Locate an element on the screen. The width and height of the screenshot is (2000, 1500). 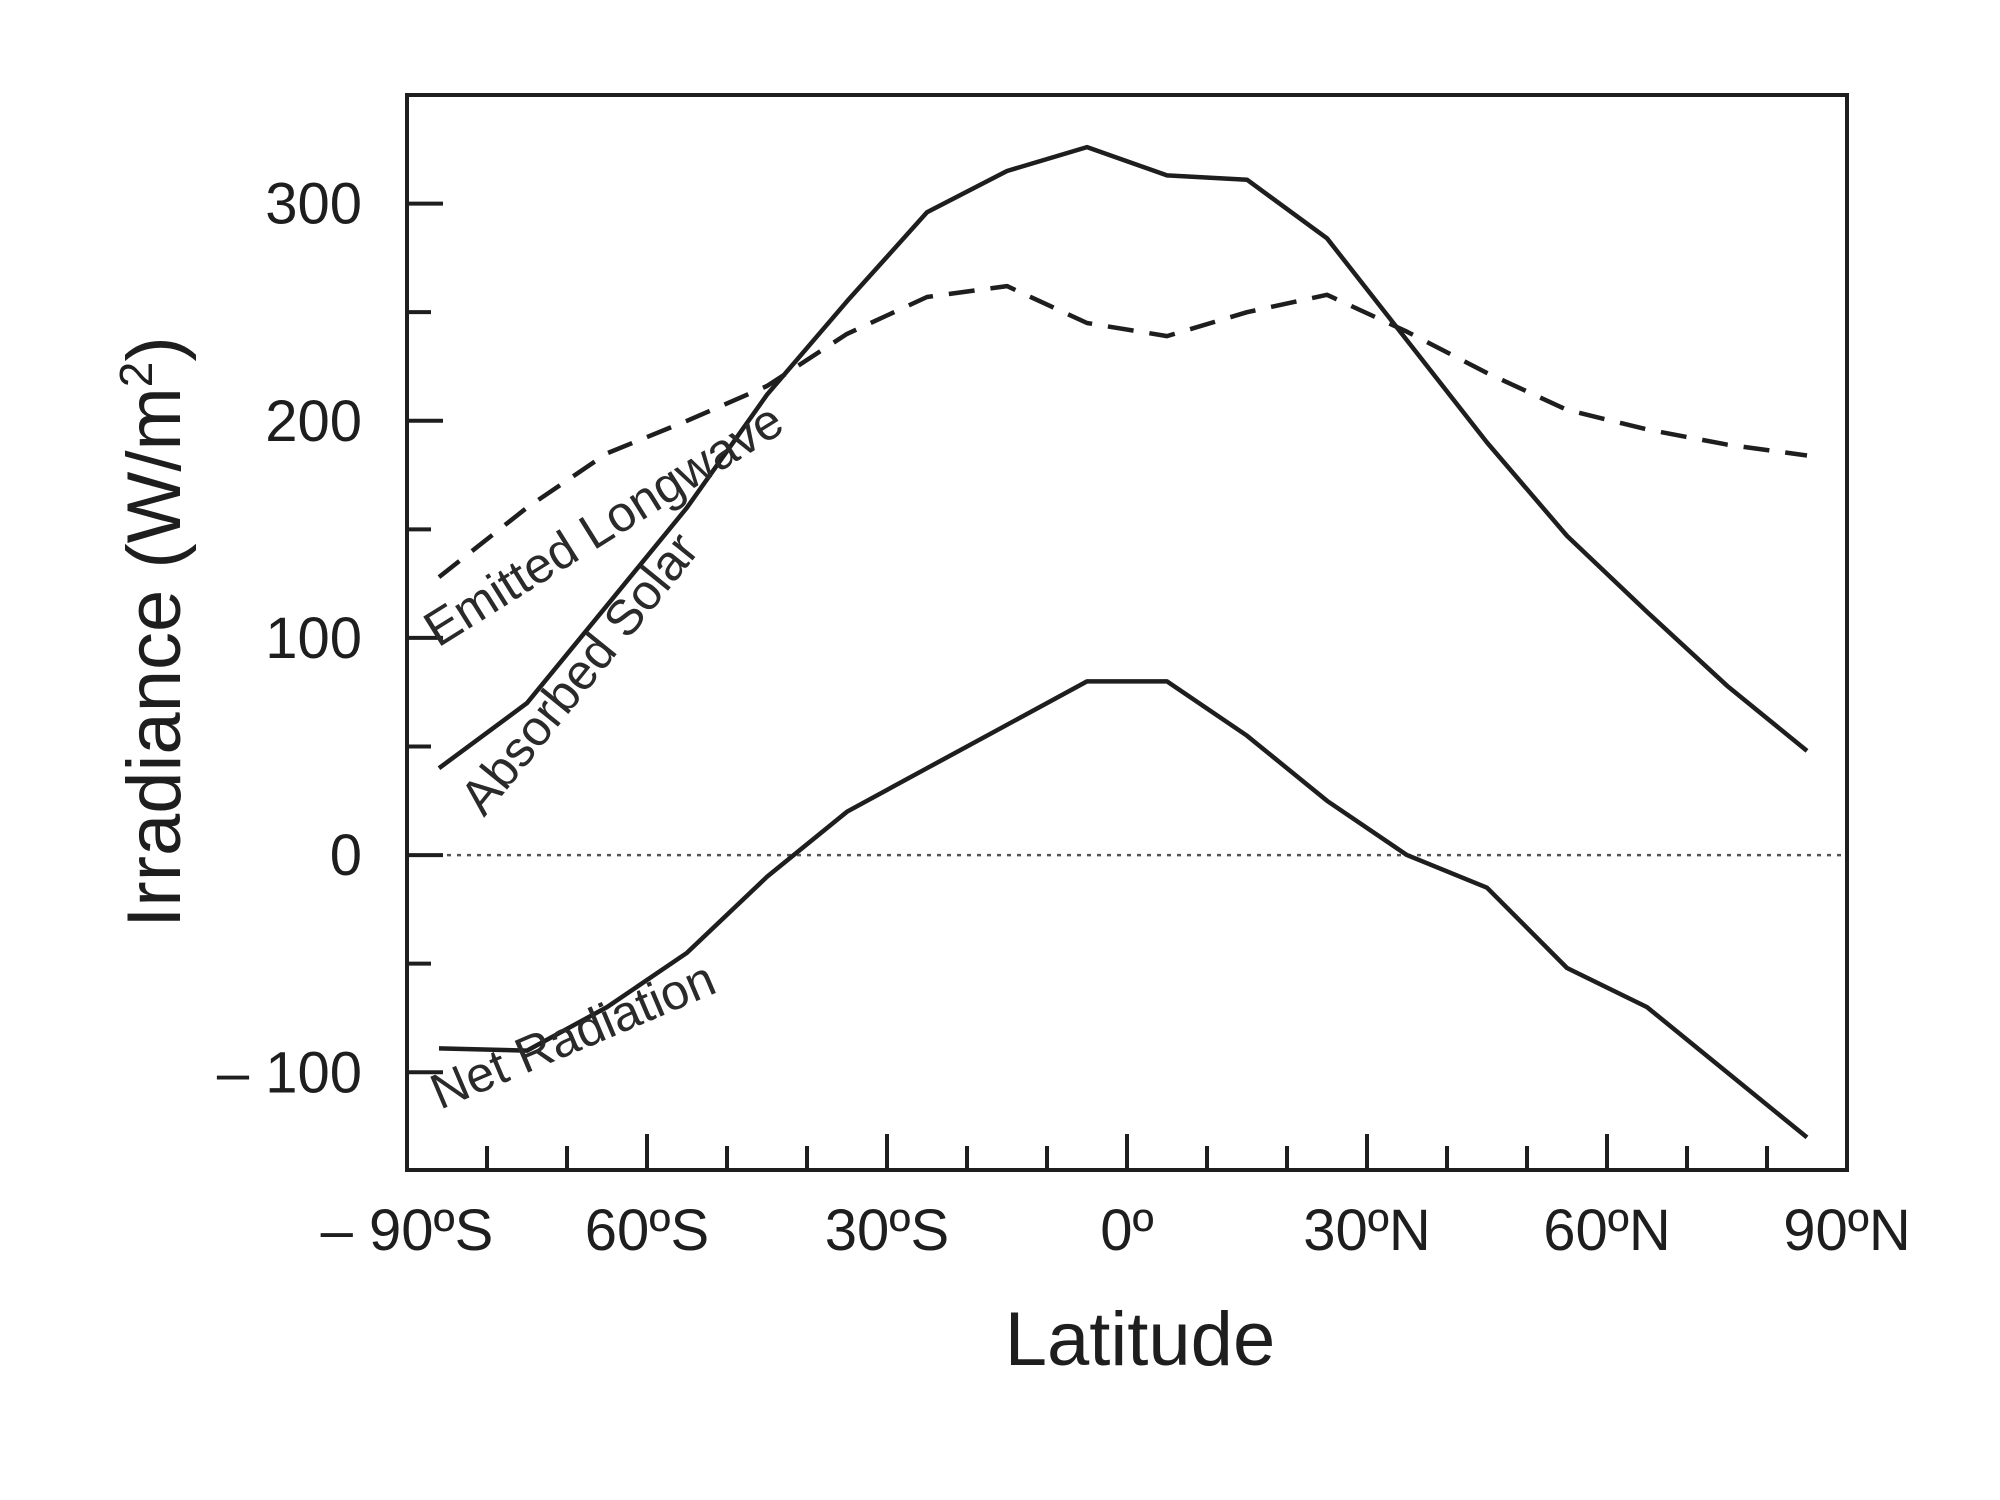
x-tick-label: 90ºN is located at coordinates (1847, 1230).